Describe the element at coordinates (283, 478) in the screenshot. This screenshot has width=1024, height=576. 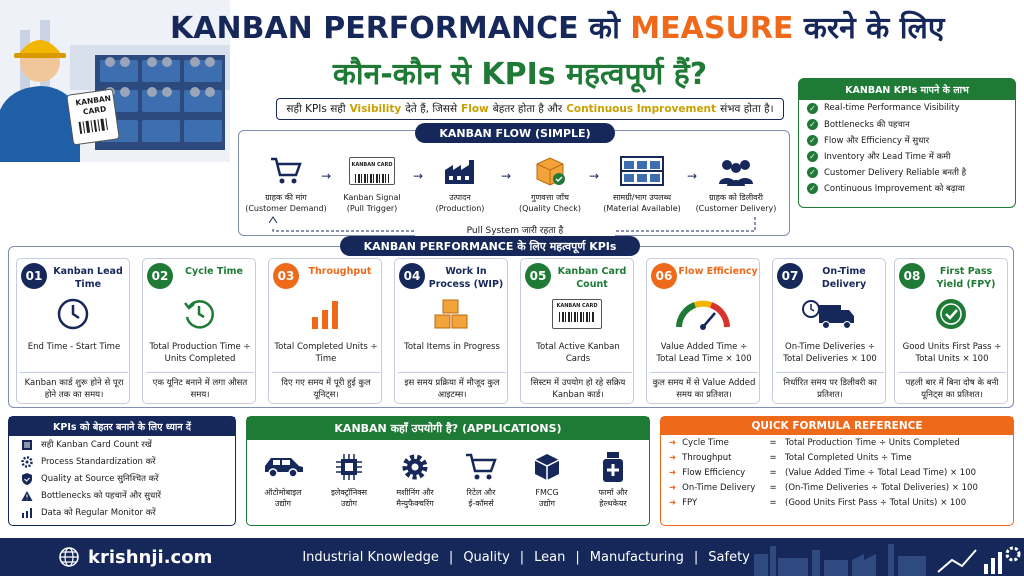
I see `app-automobile: ऑटोमोबाइल उद्योग` at that location.